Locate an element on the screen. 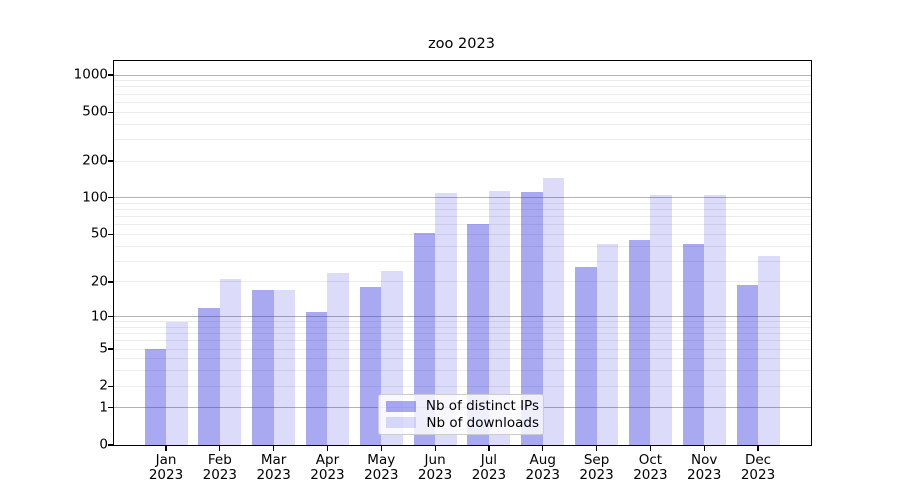 The height and width of the screenshot is (500, 900). bar-distinct-ips-nov is located at coordinates (693, 344).